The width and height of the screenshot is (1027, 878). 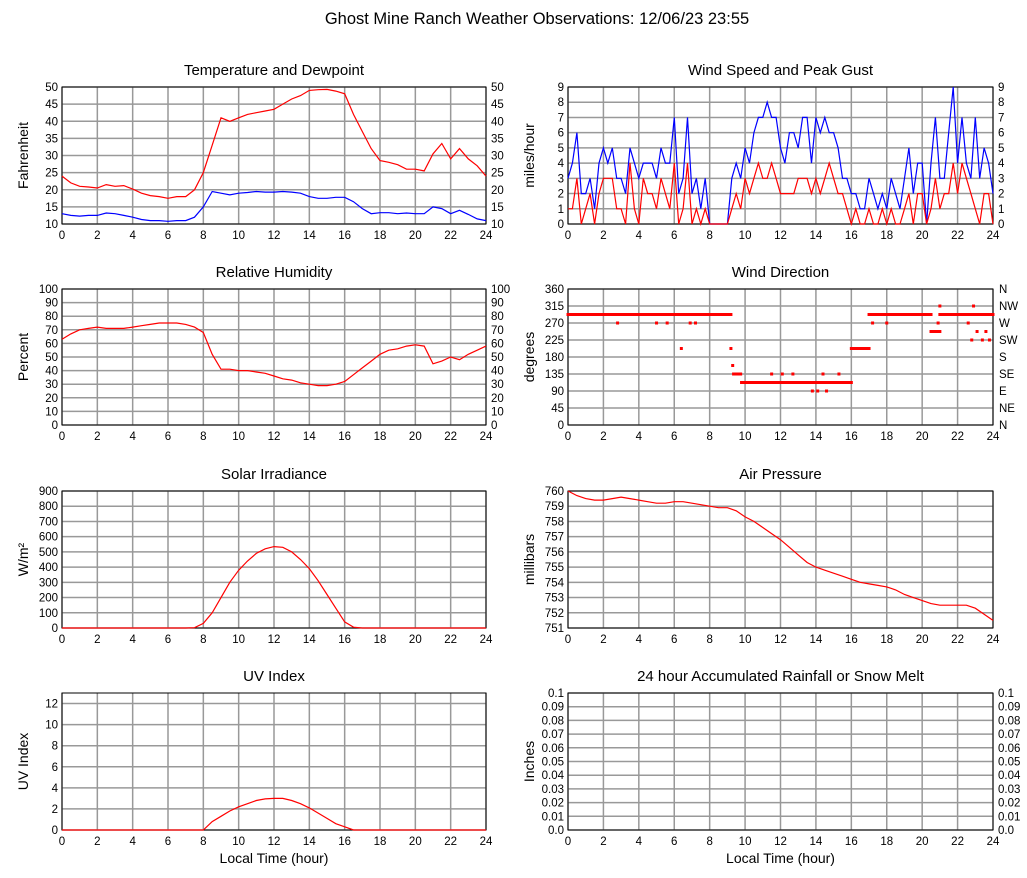 I want to click on y-tick-label: 0.04, so click(x=553, y=776).